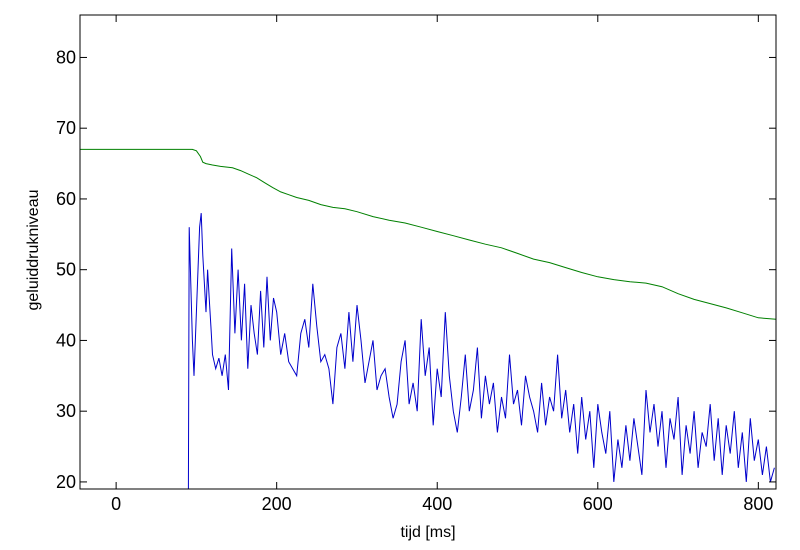  Describe the element at coordinates (116, 504) in the screenshot. I see `x-tick-label: 0` at that location.